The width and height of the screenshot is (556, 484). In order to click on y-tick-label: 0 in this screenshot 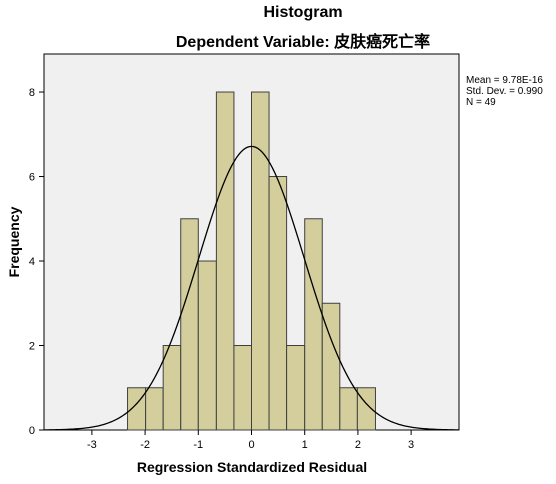, I will do `click(32, 431)`.